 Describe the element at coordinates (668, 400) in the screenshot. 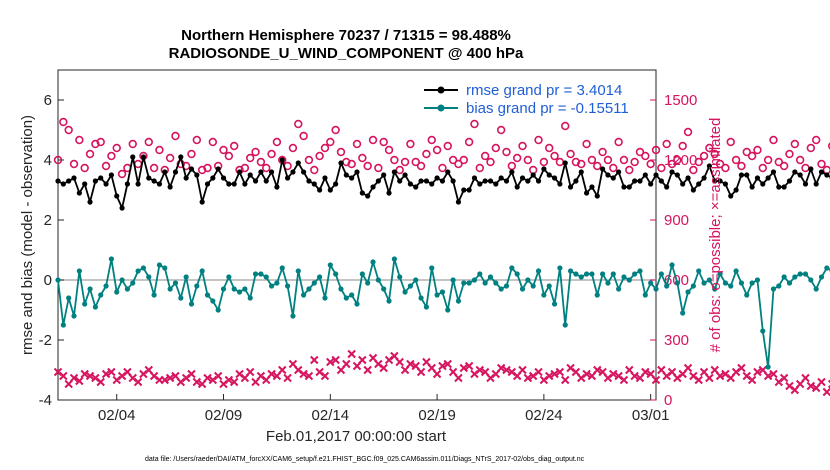

I see `y-right-tick-label: 0` at that location.